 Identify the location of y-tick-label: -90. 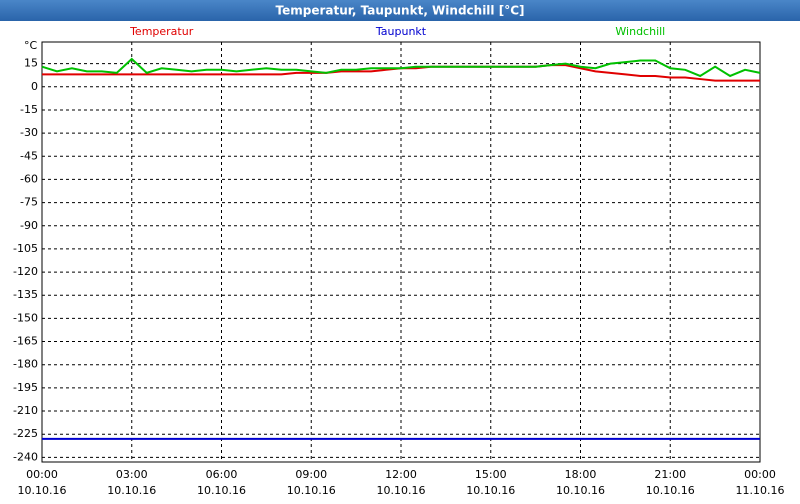
(29, 225).